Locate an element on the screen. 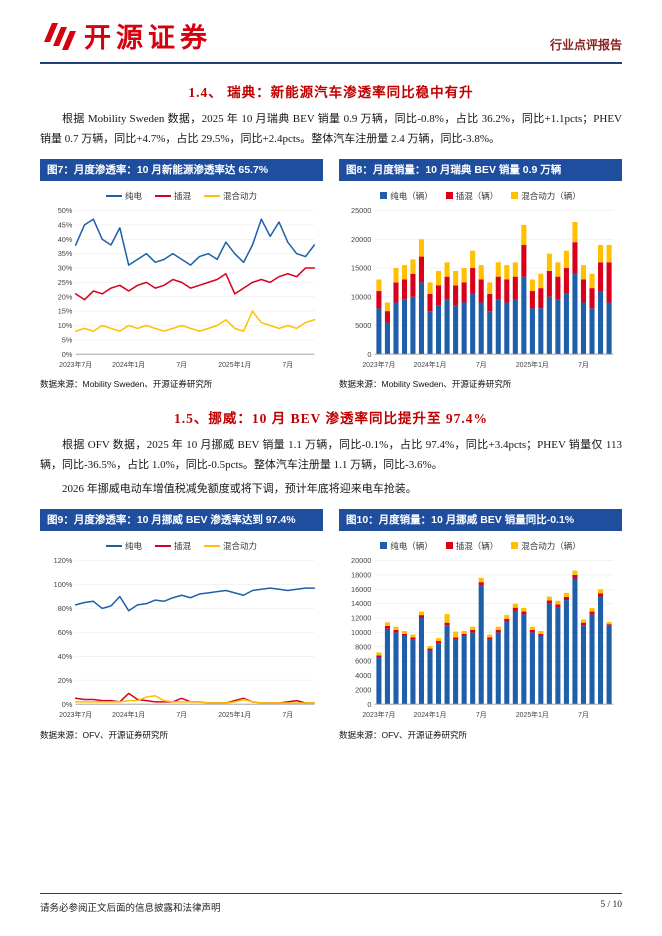  svg-text: 50% is located at coordinates (65, 210).